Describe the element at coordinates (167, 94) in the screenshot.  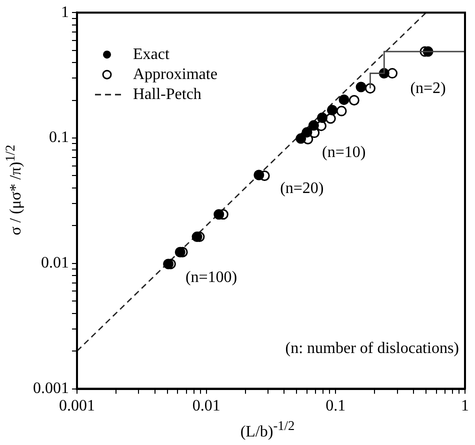
I see `legend-label: Hall-Petch` at that location.